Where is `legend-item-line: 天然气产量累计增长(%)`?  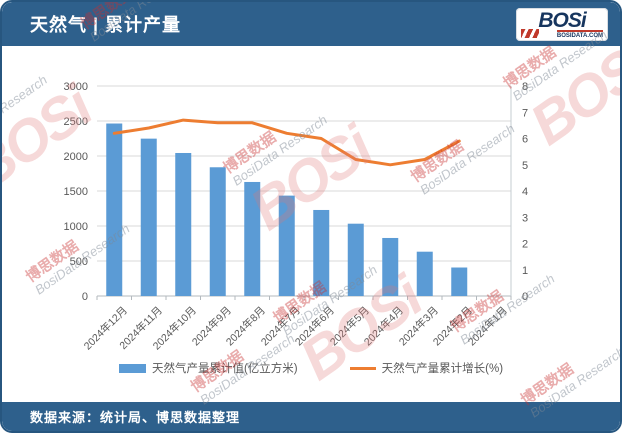 legend-item-line: 天然气产量累计增长(%) is located at coordinates (426, 368).